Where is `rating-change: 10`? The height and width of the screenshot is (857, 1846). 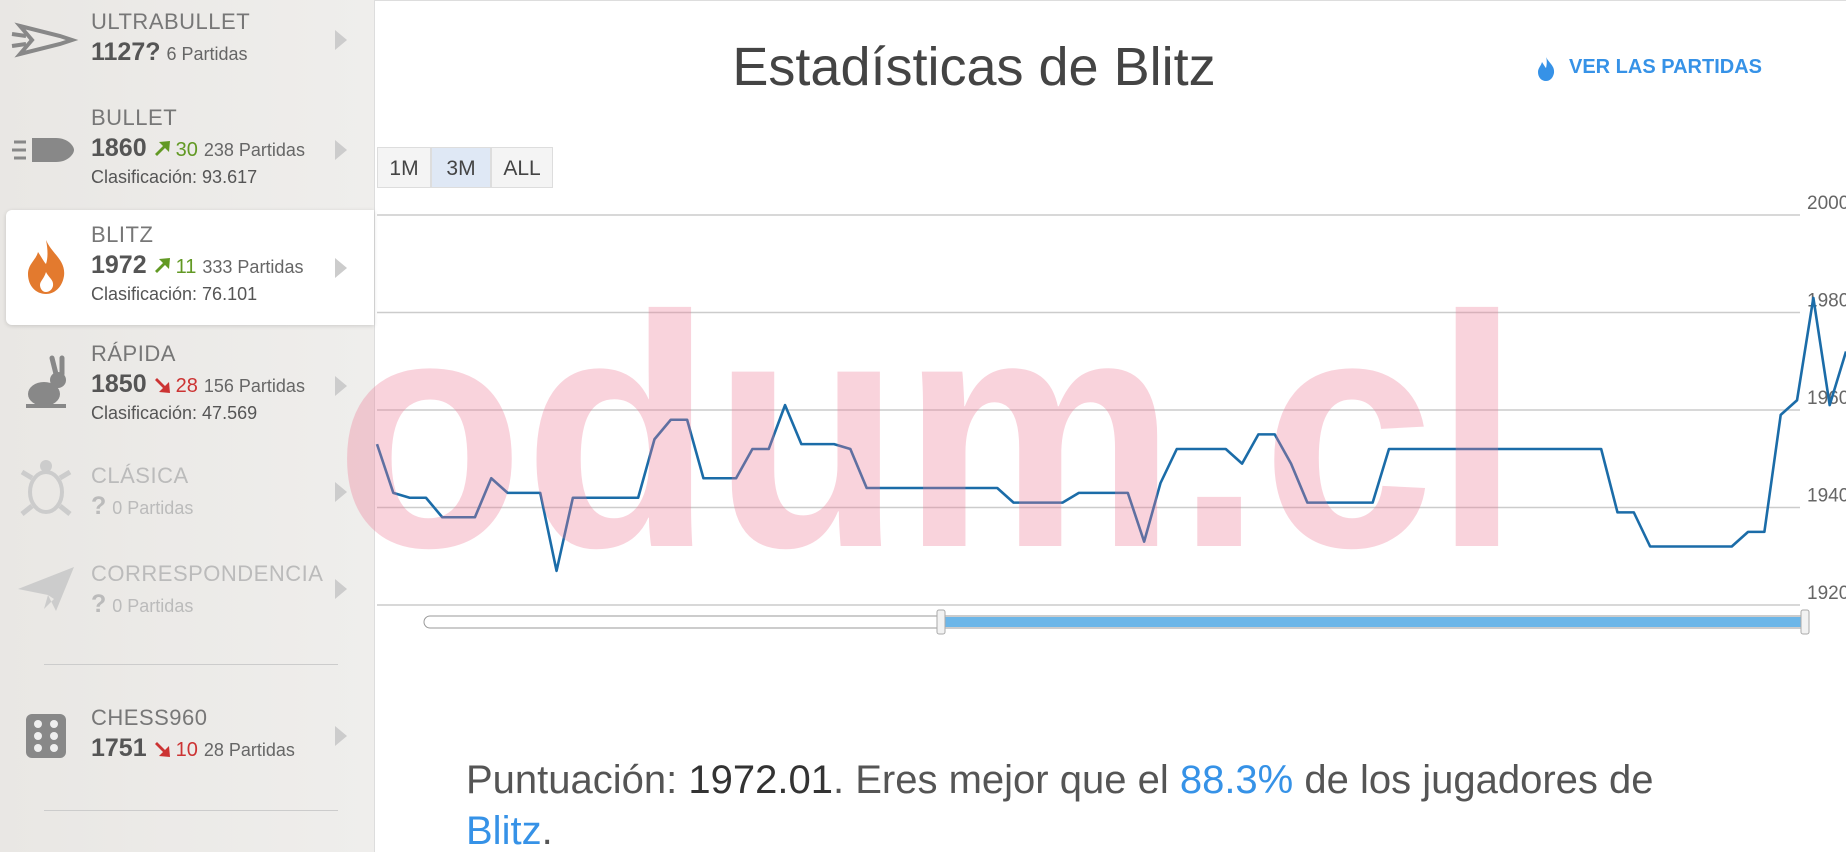
rating-change: 10 is located at coordinates (186, 750).